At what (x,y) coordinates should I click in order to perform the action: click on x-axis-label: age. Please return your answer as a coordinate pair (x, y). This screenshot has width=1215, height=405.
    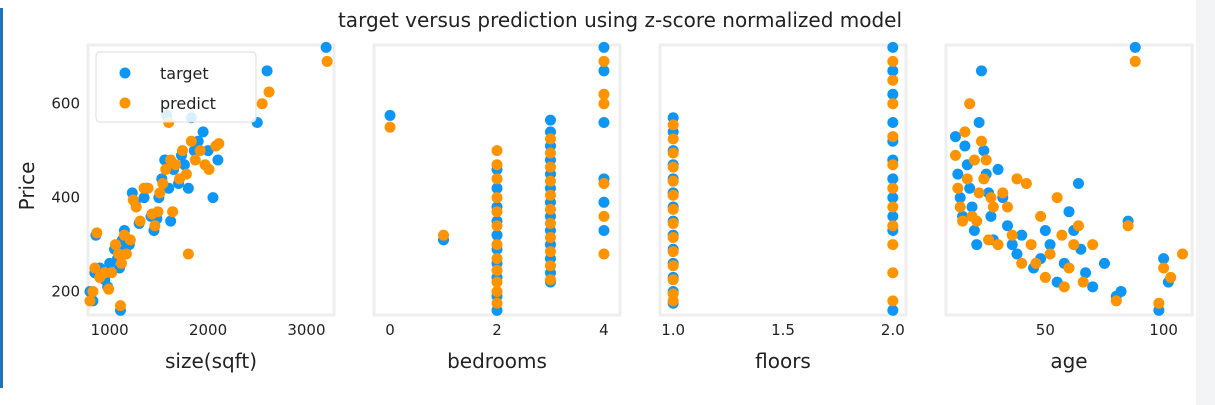
    Looking at the image, I should click on (1068, 361).